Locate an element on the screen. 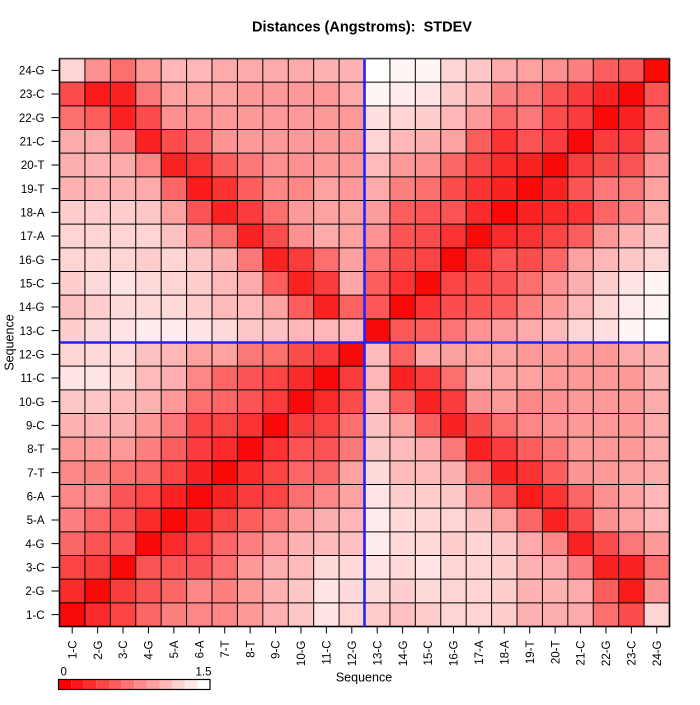  svg-text: Distances (Angstroms): STDEV is located at coordinates (362, 28).